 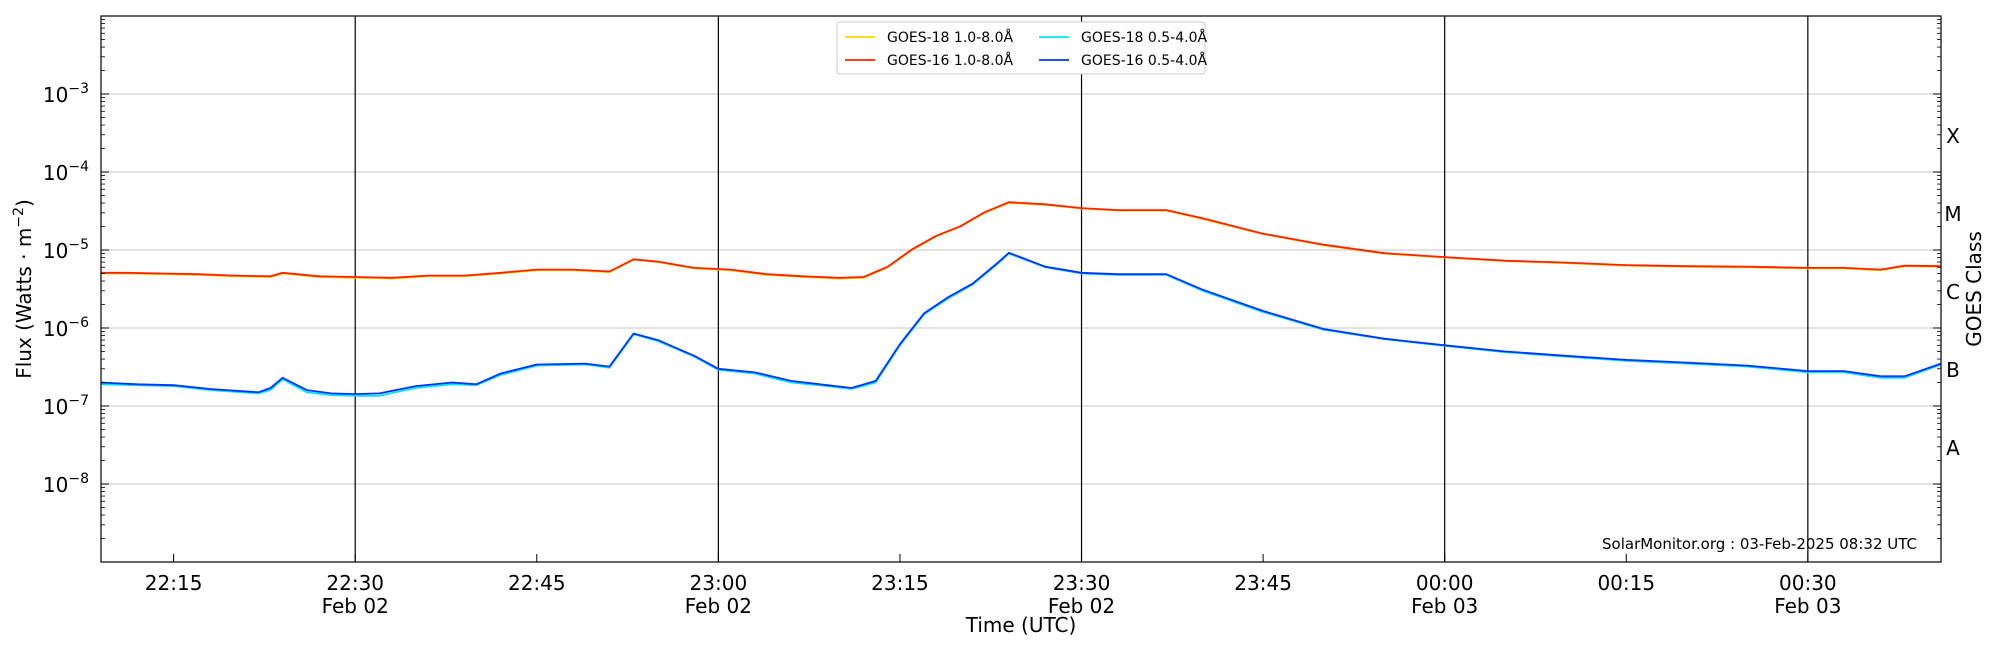 I want to click on class-label-a: A, so click(x=1953, y=448).